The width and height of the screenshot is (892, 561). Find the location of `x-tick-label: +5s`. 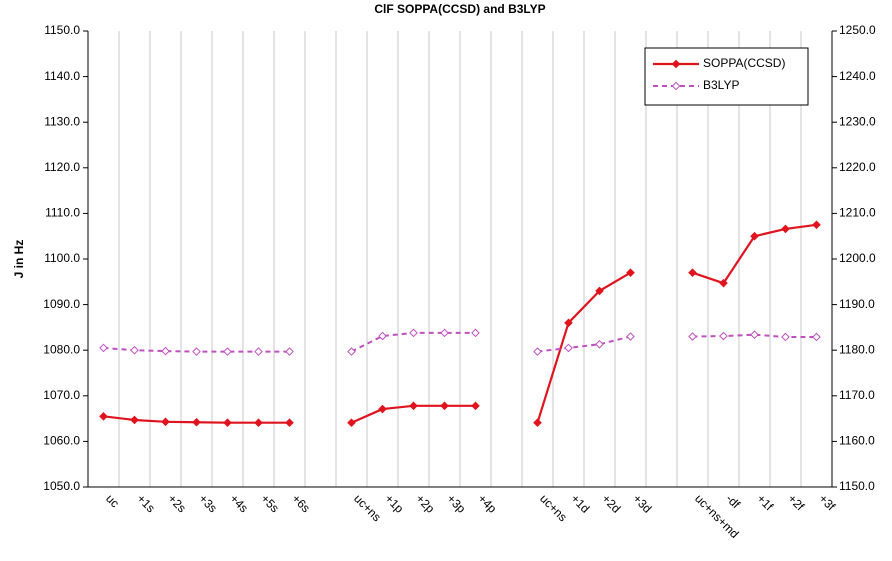

x-tick-label: +5s is located at coordinates (270, 503).